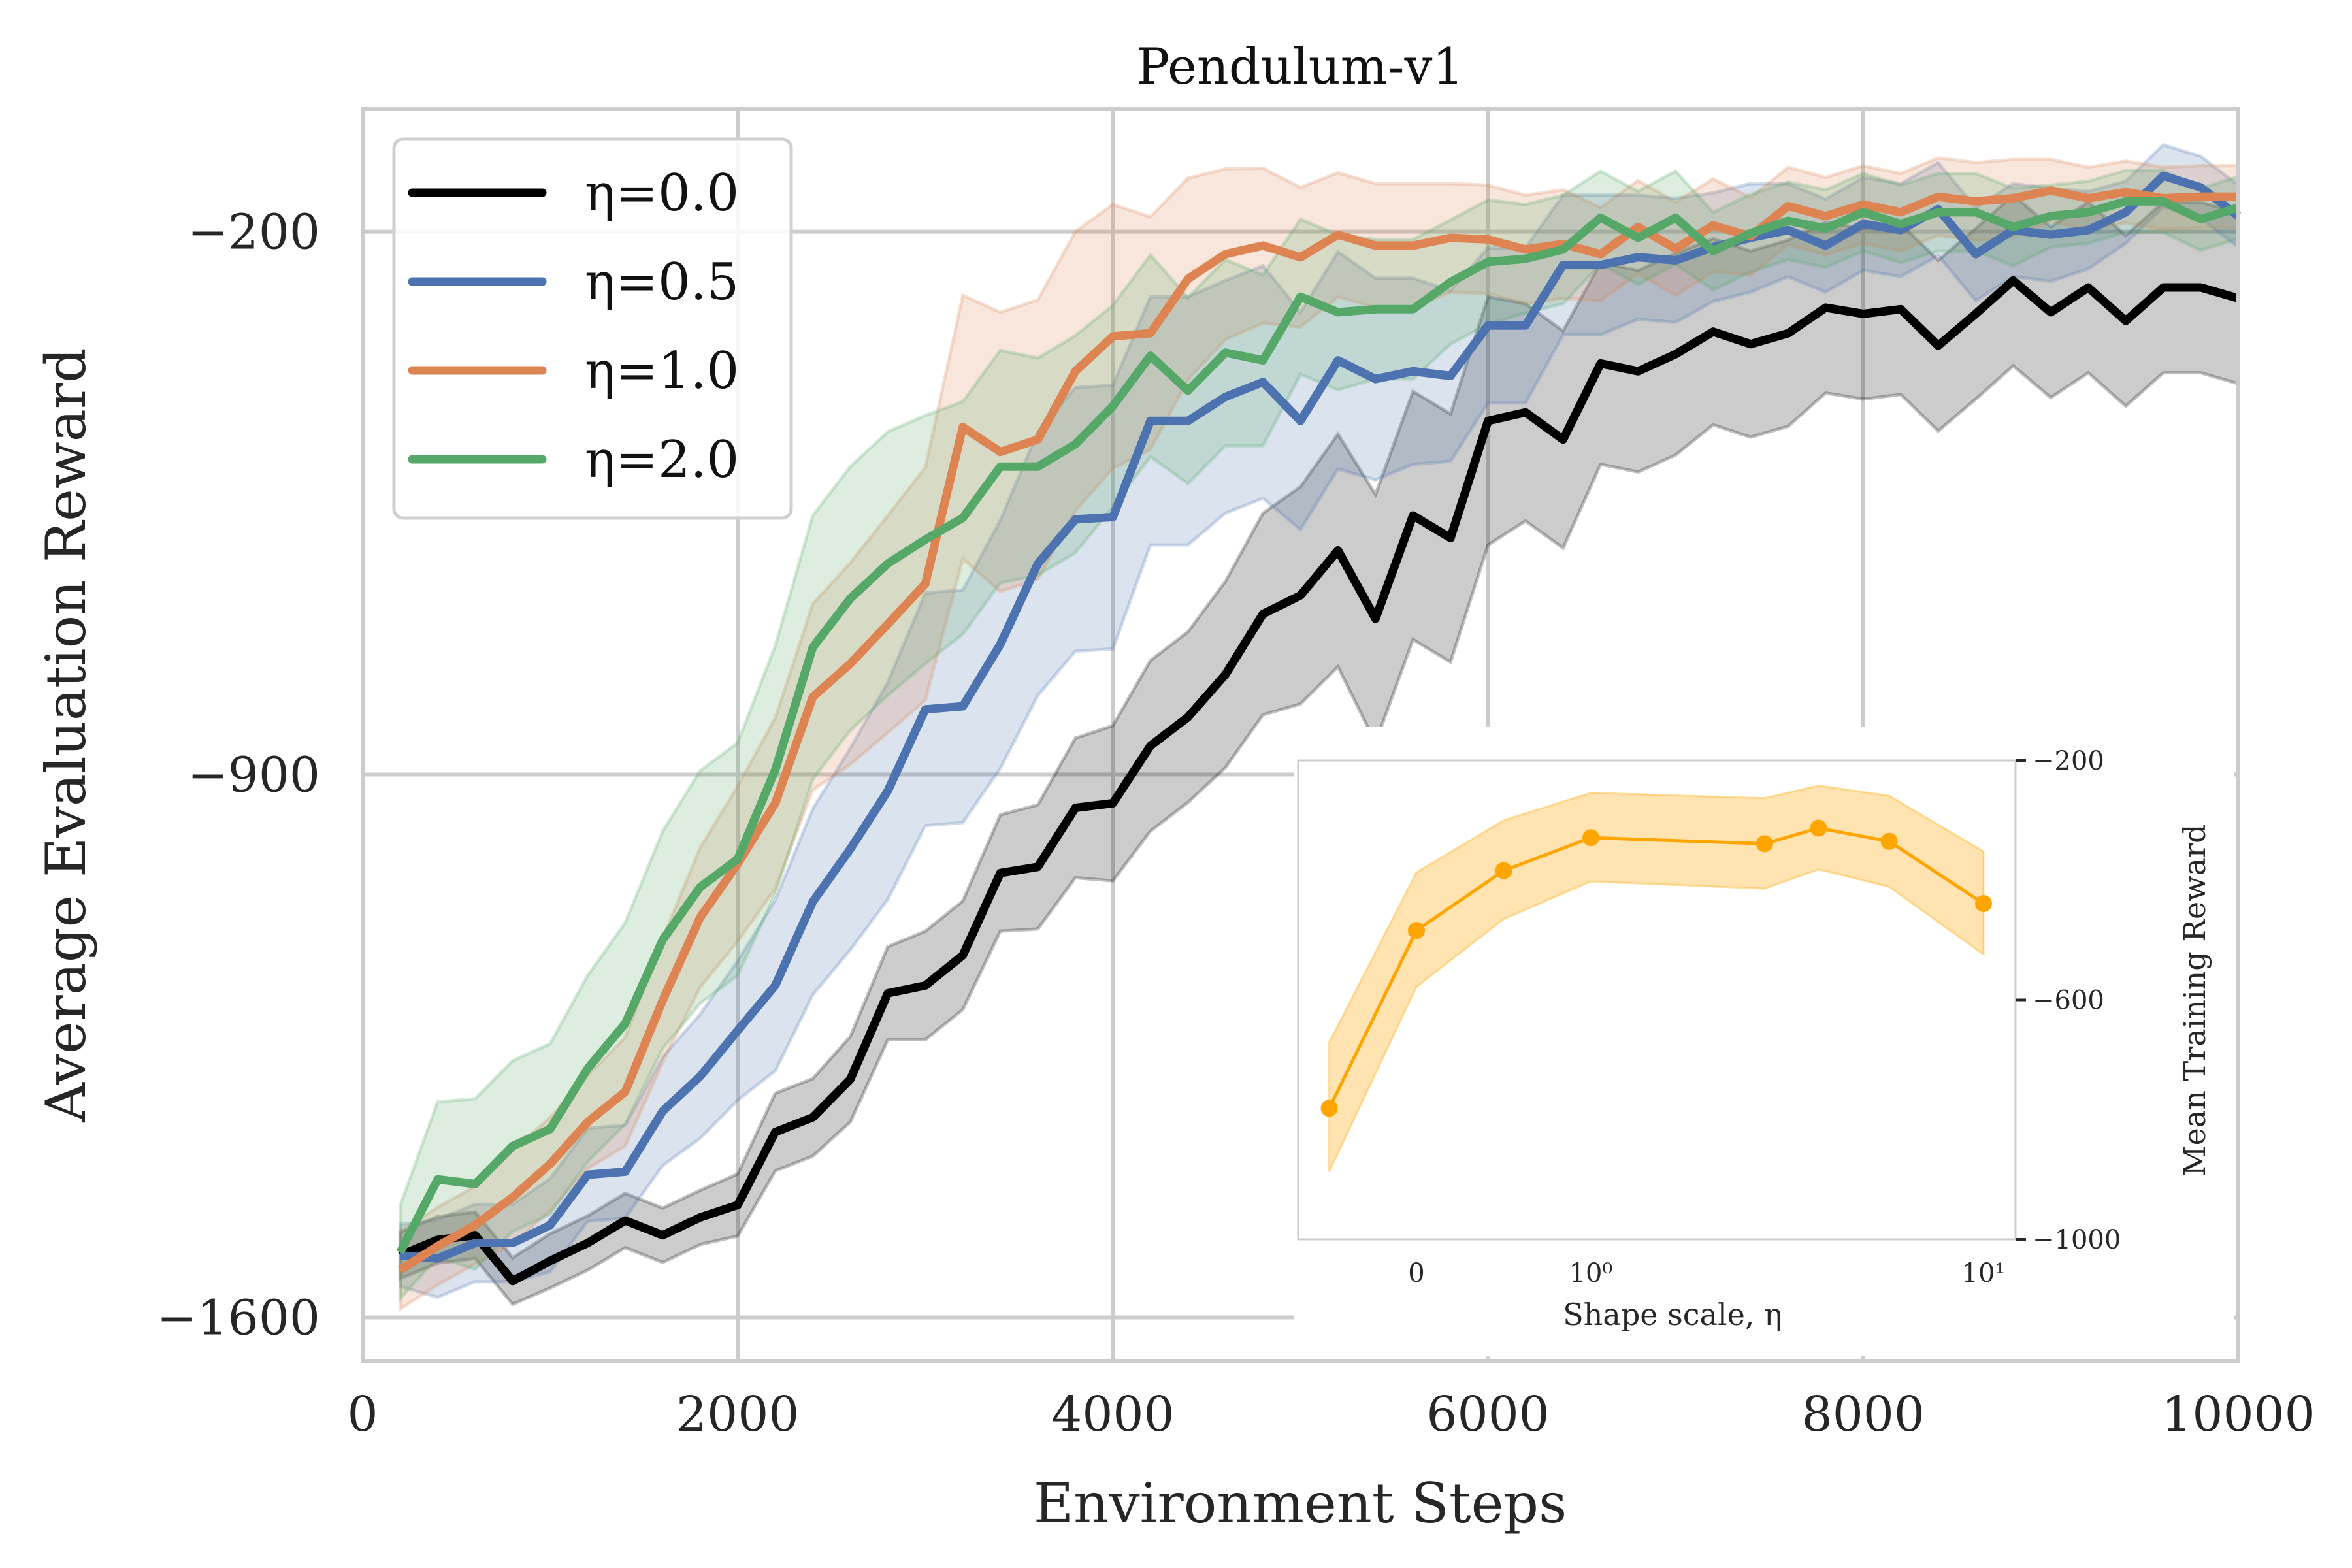 The image size is (2352, 1568). Describe the element at coordinates (662, 282) in the screenshot. I see `legend-label-1: η=0.5` at that location.